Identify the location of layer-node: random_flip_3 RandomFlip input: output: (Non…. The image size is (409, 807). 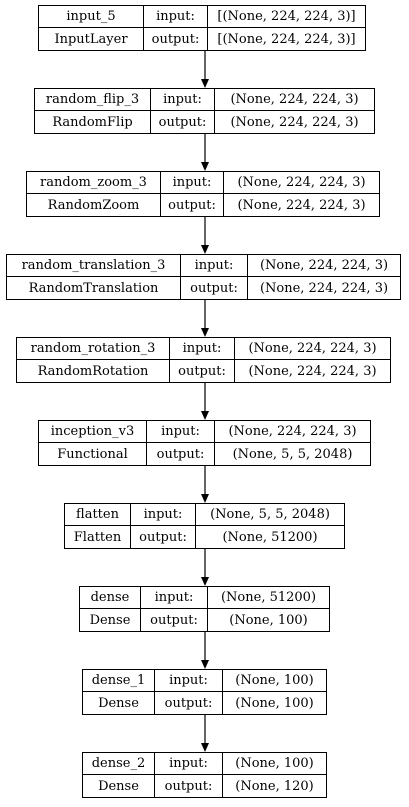
(204, 111).